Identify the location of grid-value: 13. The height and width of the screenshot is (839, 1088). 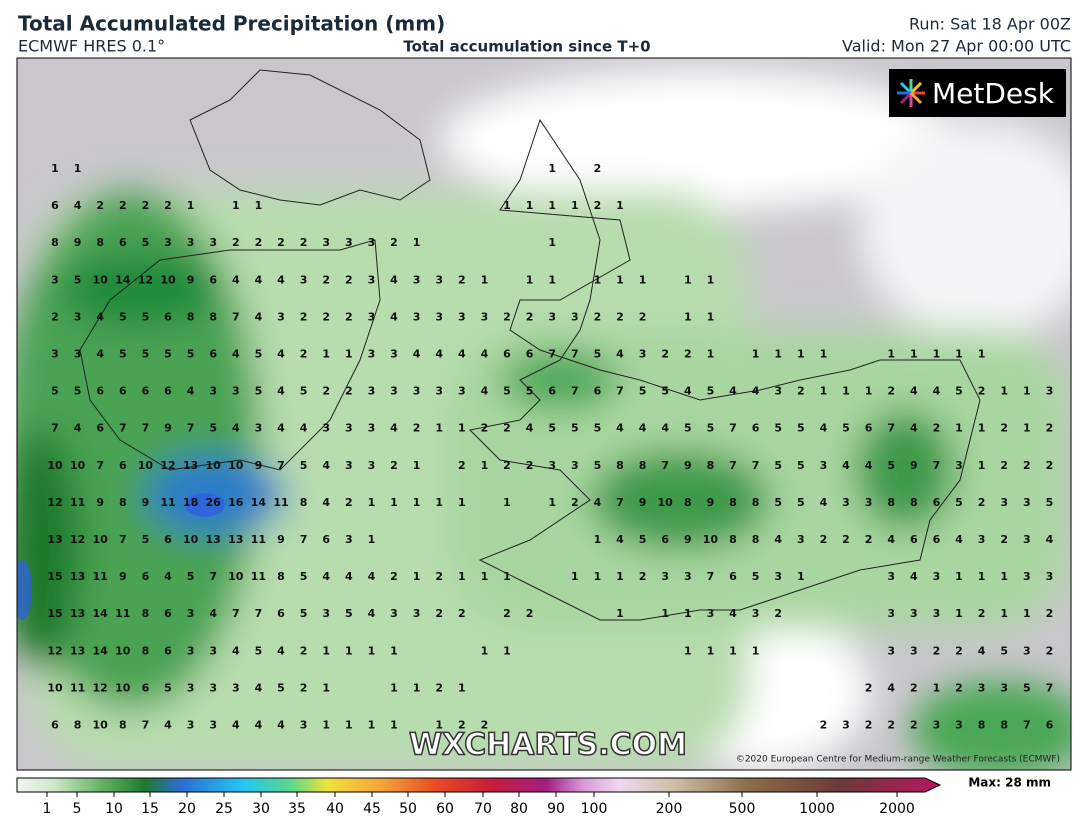
(77, 613).